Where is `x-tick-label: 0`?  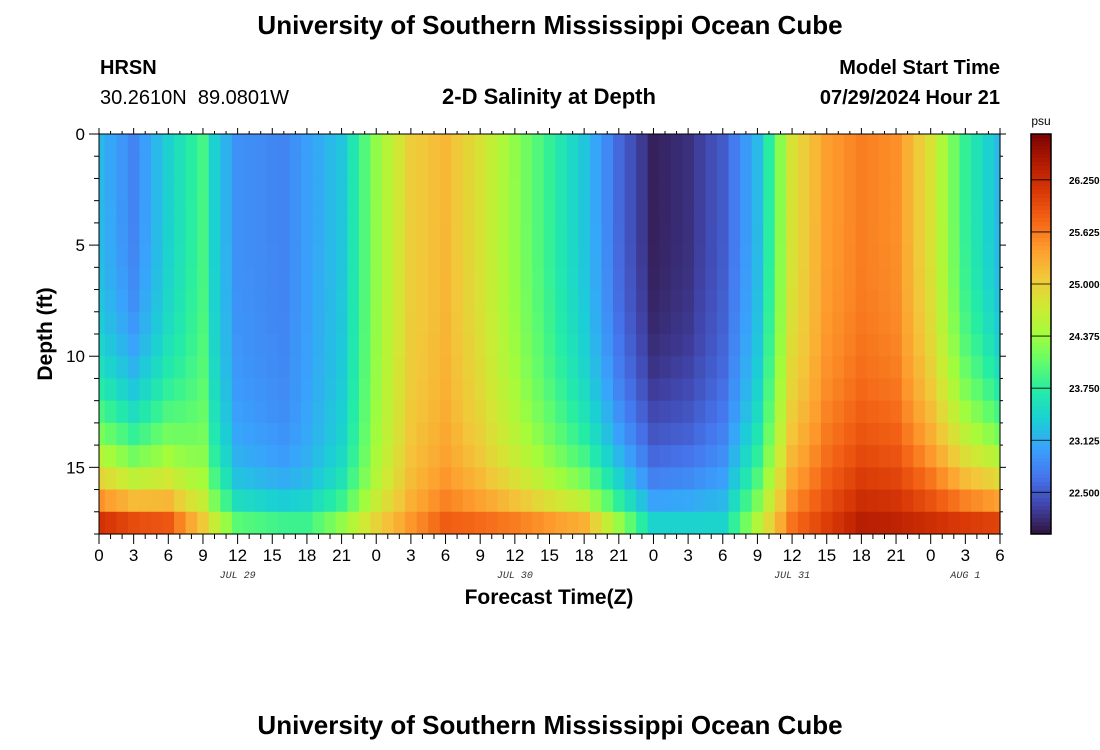
x-tick-label: 0 is located at coordinates (98, 555).